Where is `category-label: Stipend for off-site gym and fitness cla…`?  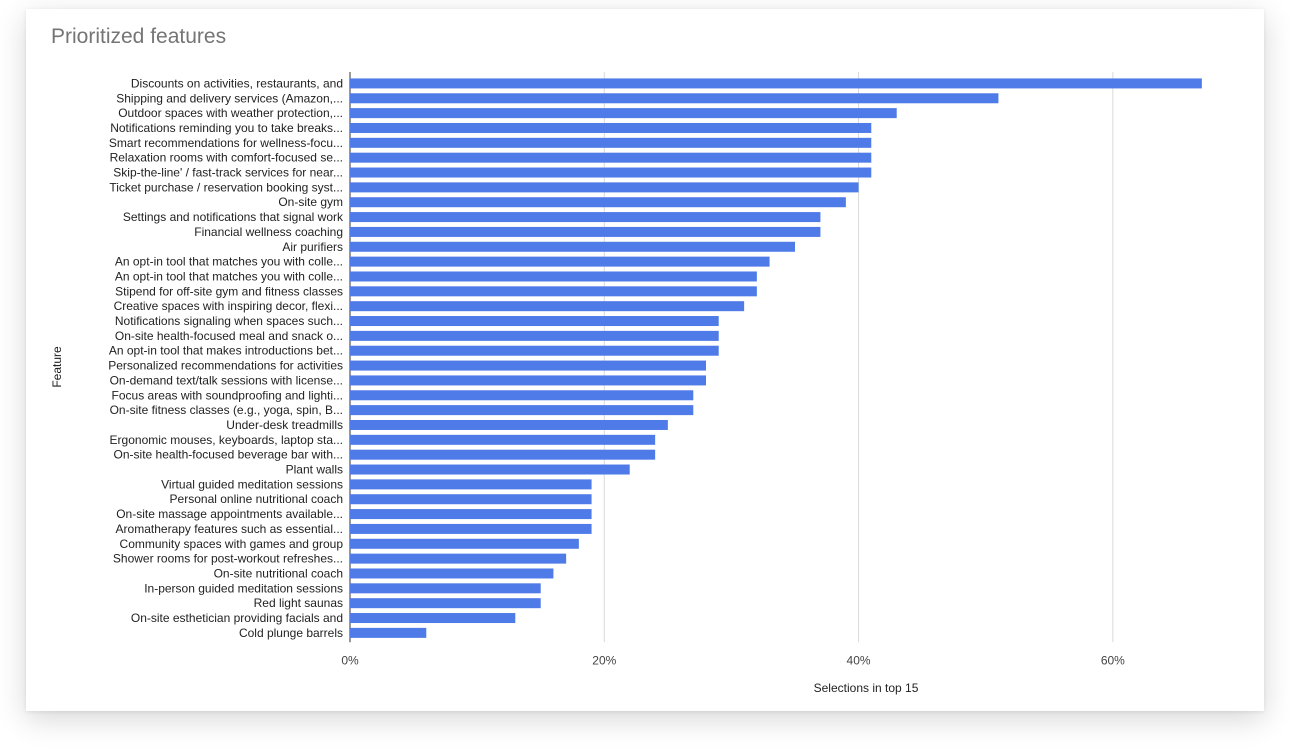
category-label: Stipend for off-site gym and fitness cla… is located at coordinates (229, 291).